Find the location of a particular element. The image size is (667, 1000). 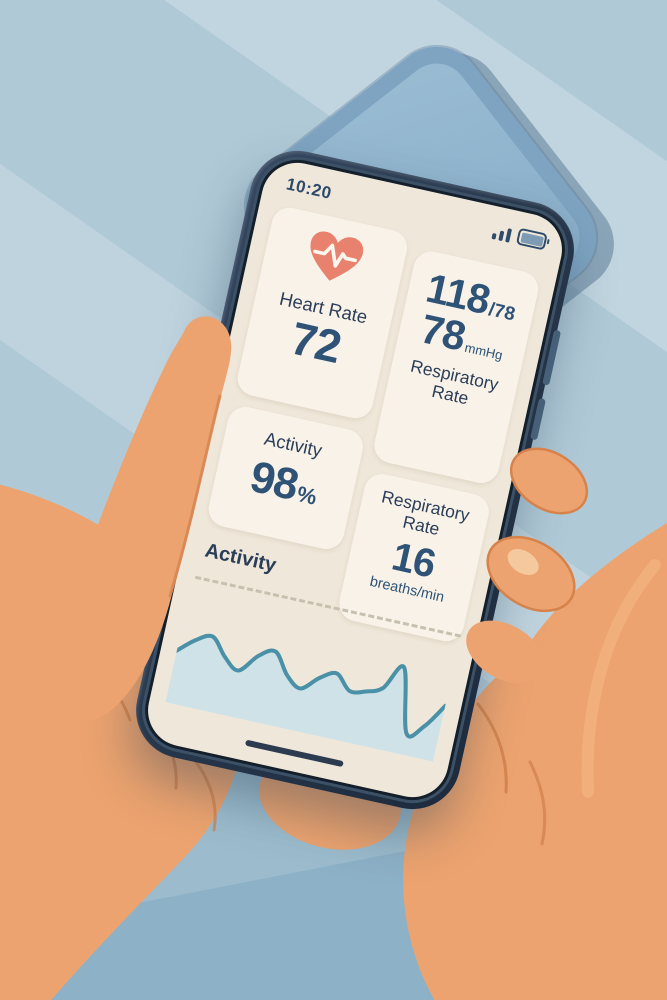

status-icons is located at coordinates (520, 236).